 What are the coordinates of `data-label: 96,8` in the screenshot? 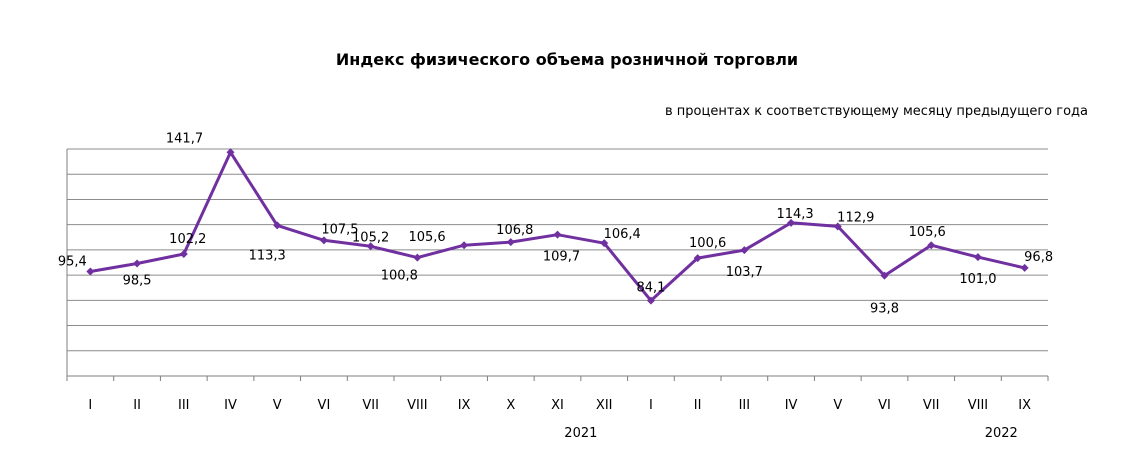 It's located at (1038, 257).